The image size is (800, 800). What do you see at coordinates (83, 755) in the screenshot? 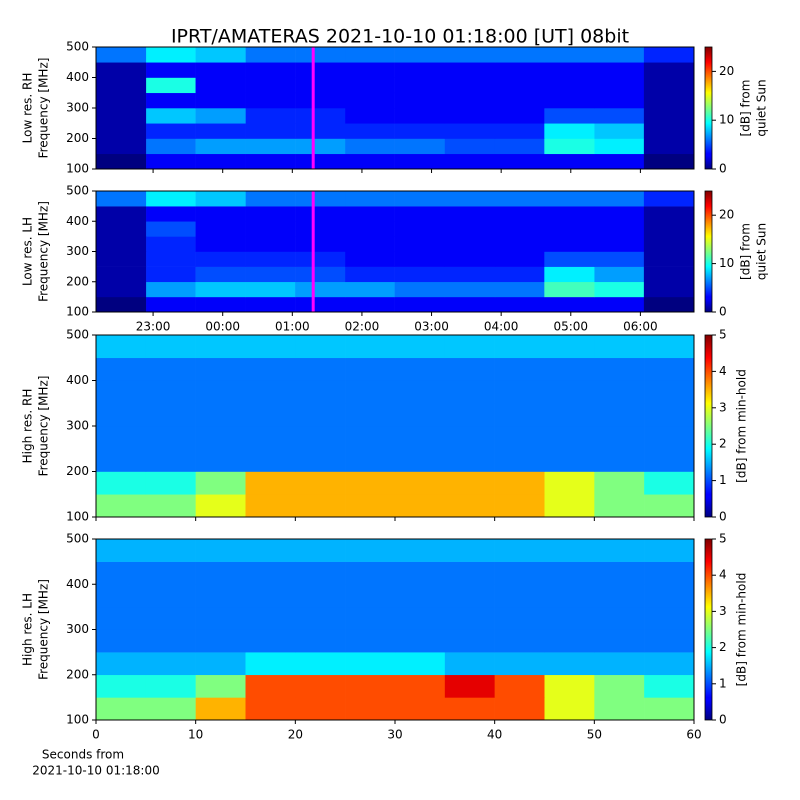
I see `x-axis-label: Seconds from` at bounding box center [83, 755].